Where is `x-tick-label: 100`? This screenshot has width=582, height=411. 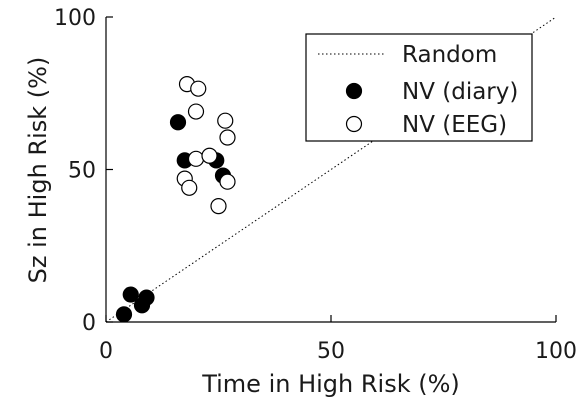 x-tick-label: 100 is located at coordinates (556, 351).